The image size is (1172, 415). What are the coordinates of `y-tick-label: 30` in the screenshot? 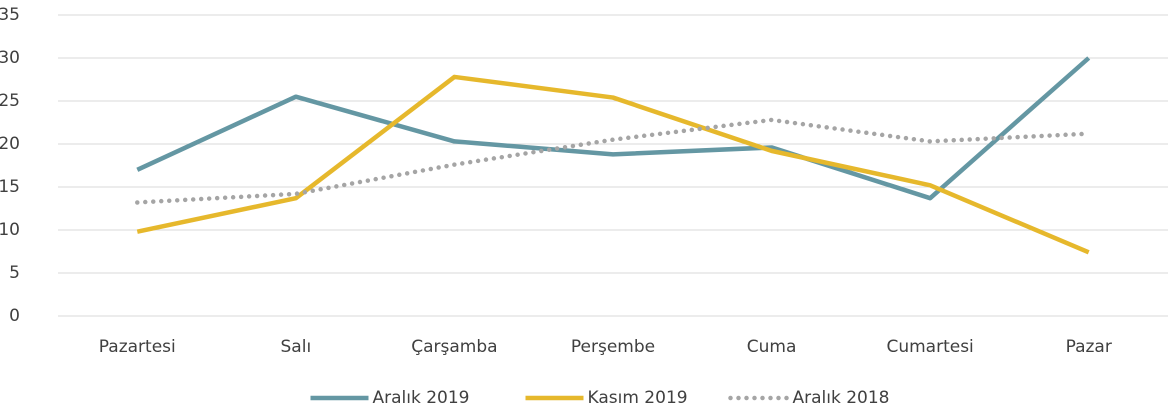 It's located at (10, 58).